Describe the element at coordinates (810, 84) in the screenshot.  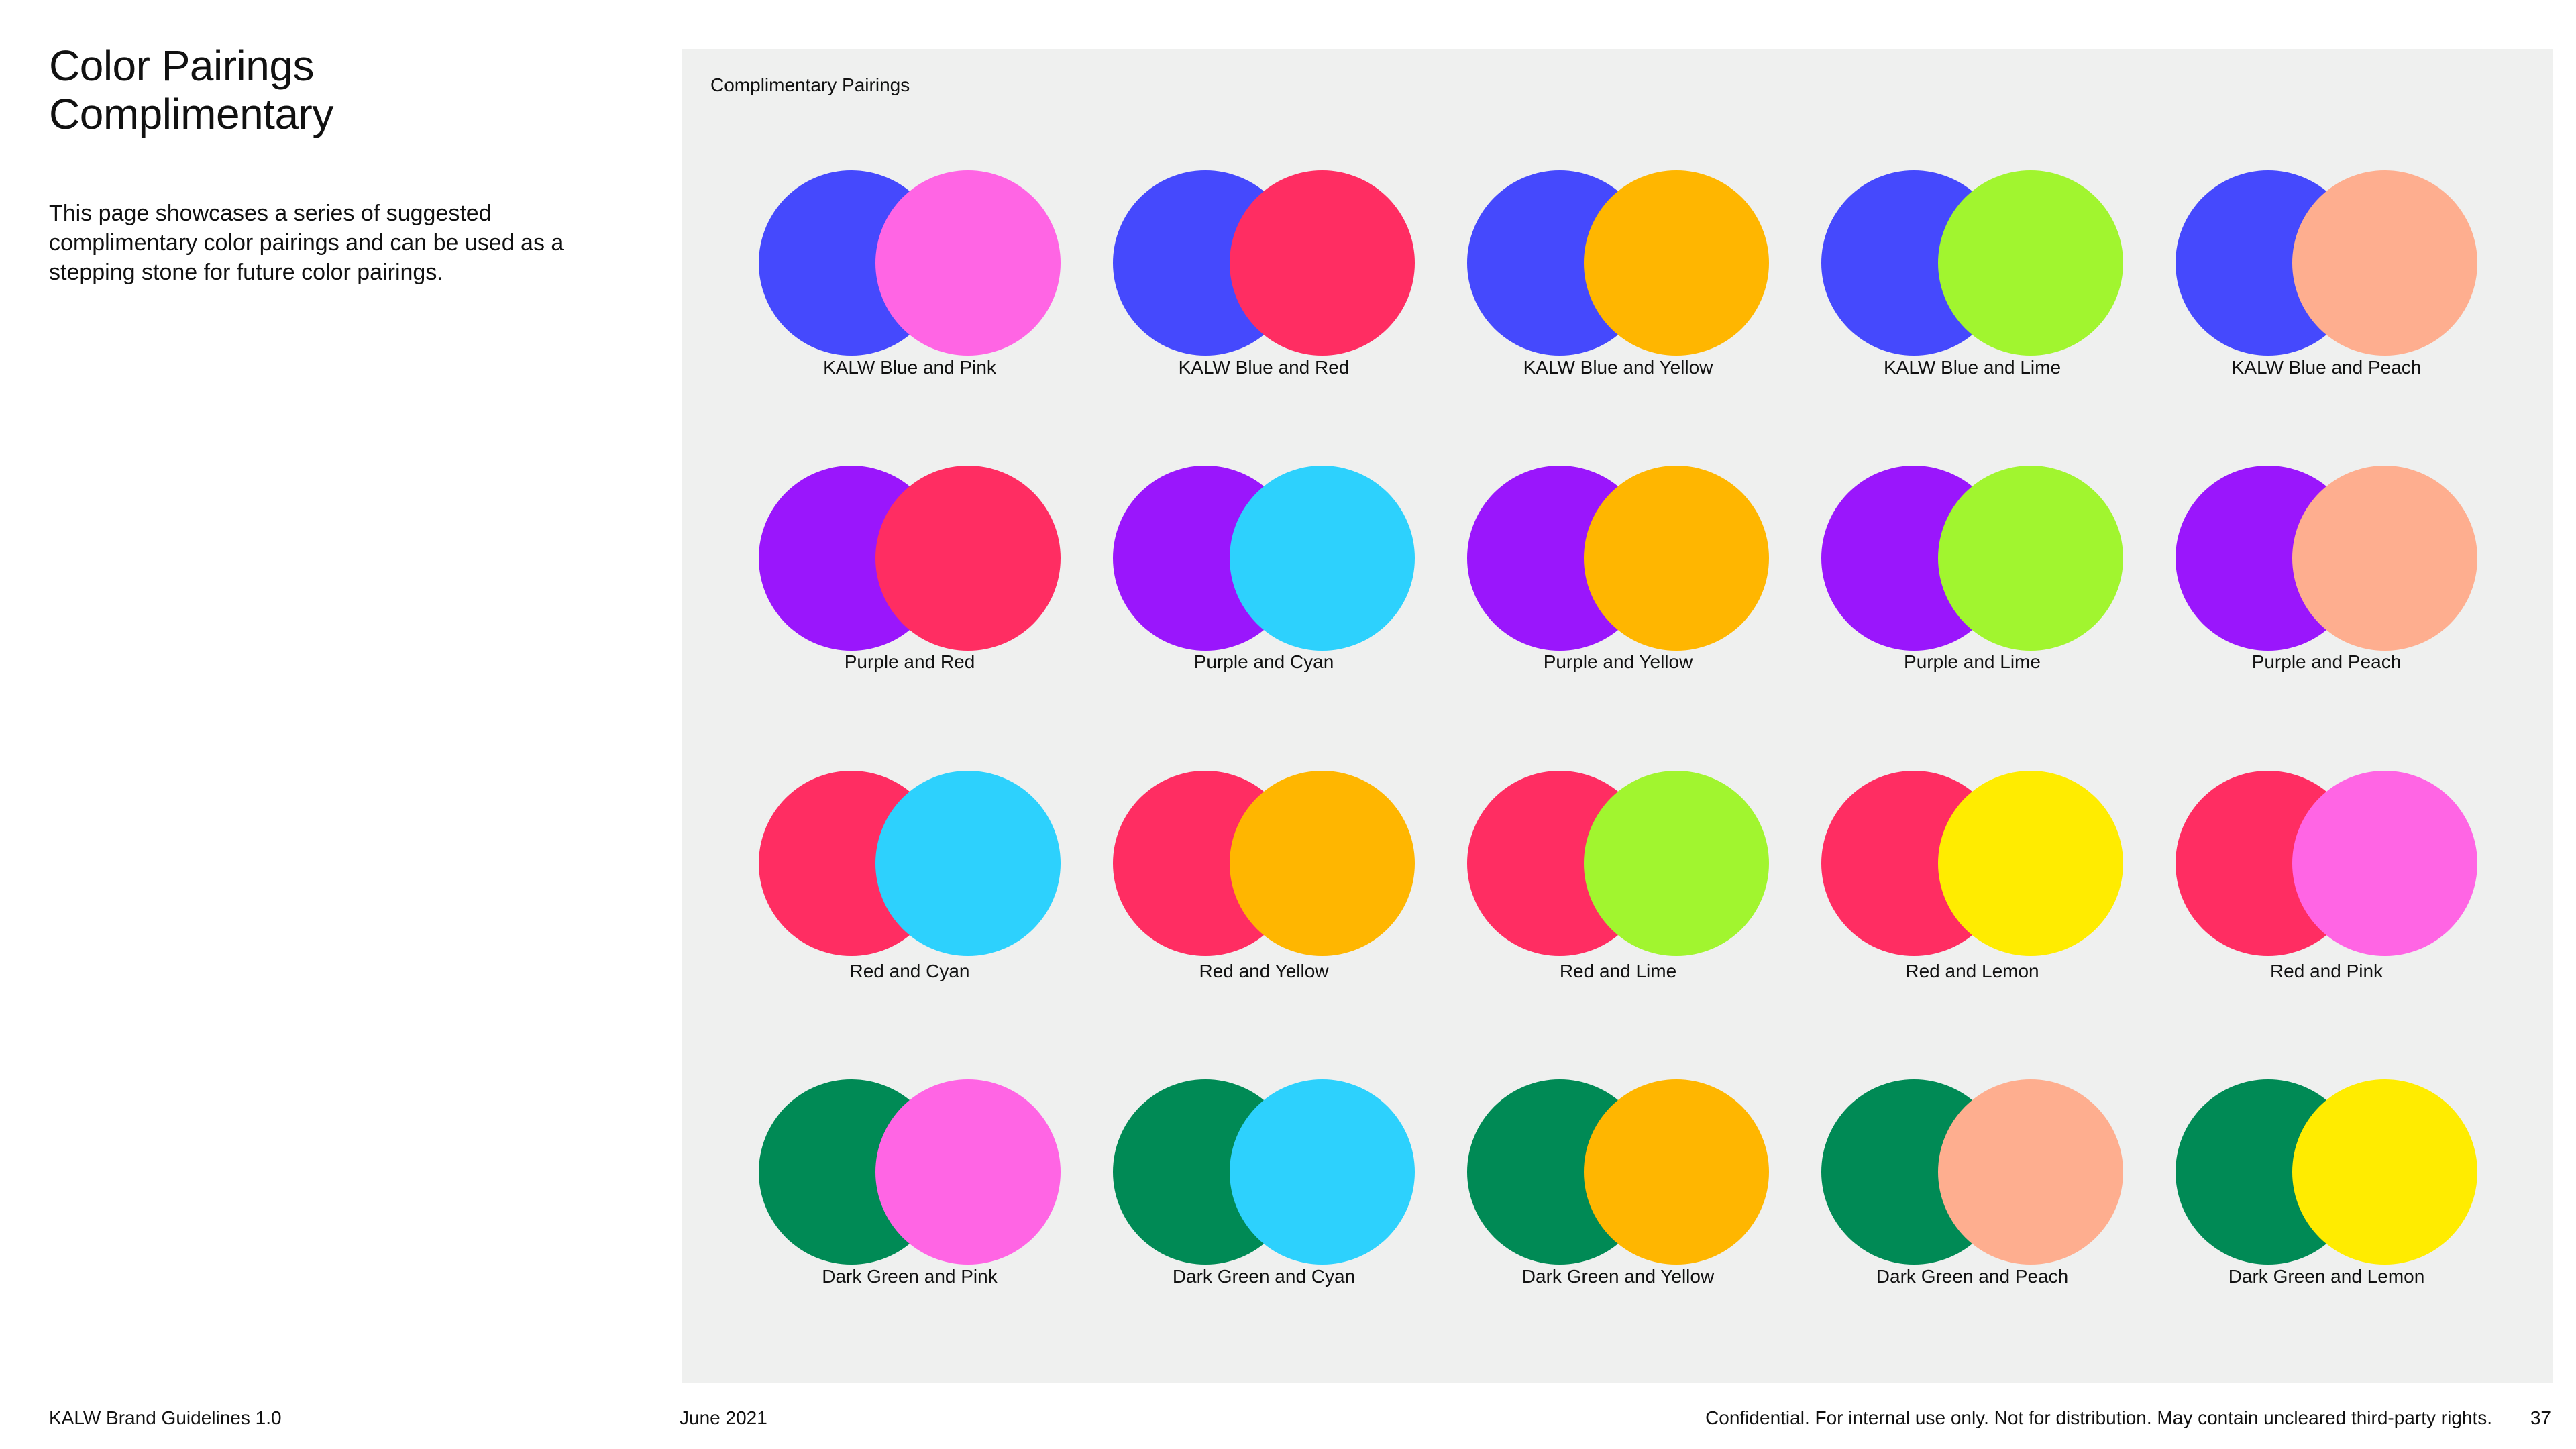
I see `panel-title: Complimentary Pairings` at that location.